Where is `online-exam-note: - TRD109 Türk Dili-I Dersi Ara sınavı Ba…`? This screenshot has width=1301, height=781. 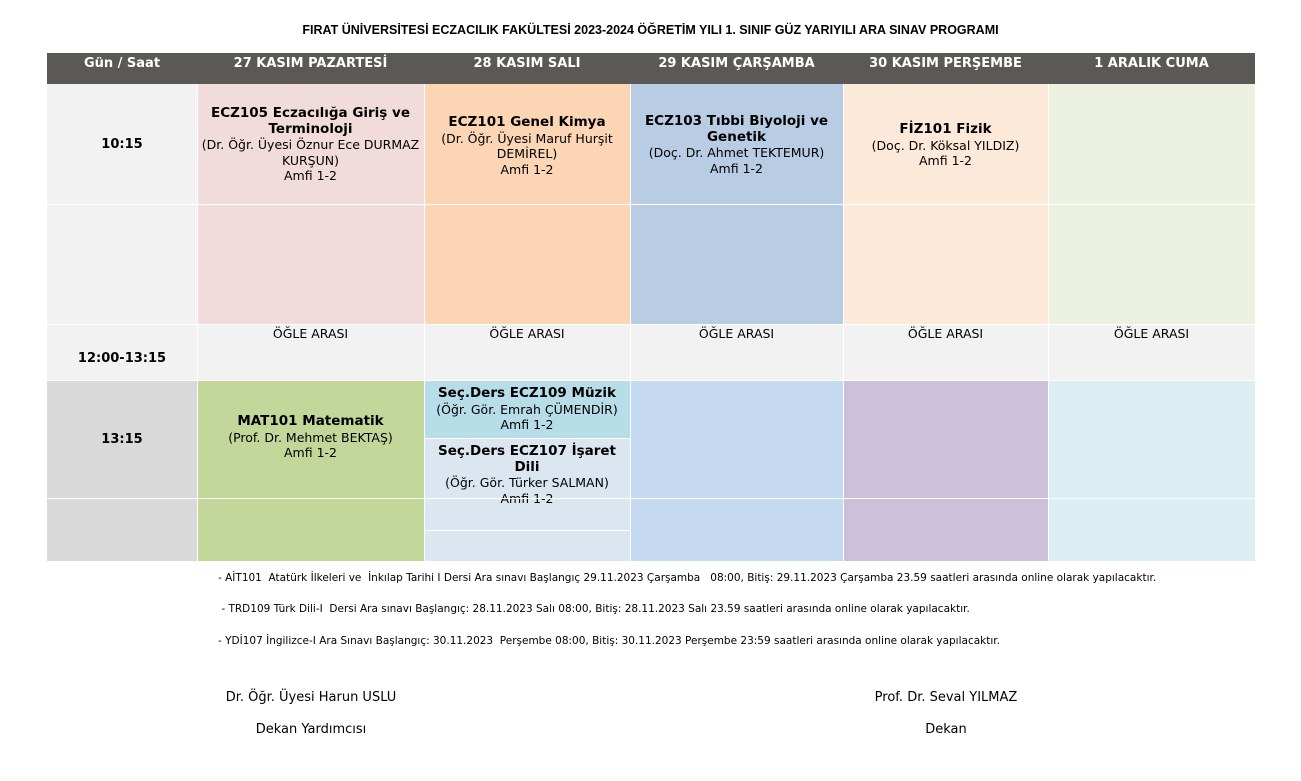 online-exam-note: - TRD109 Türk Dili-I Dersi Ara sınavı Ba… is located at coordinates (594, 609).